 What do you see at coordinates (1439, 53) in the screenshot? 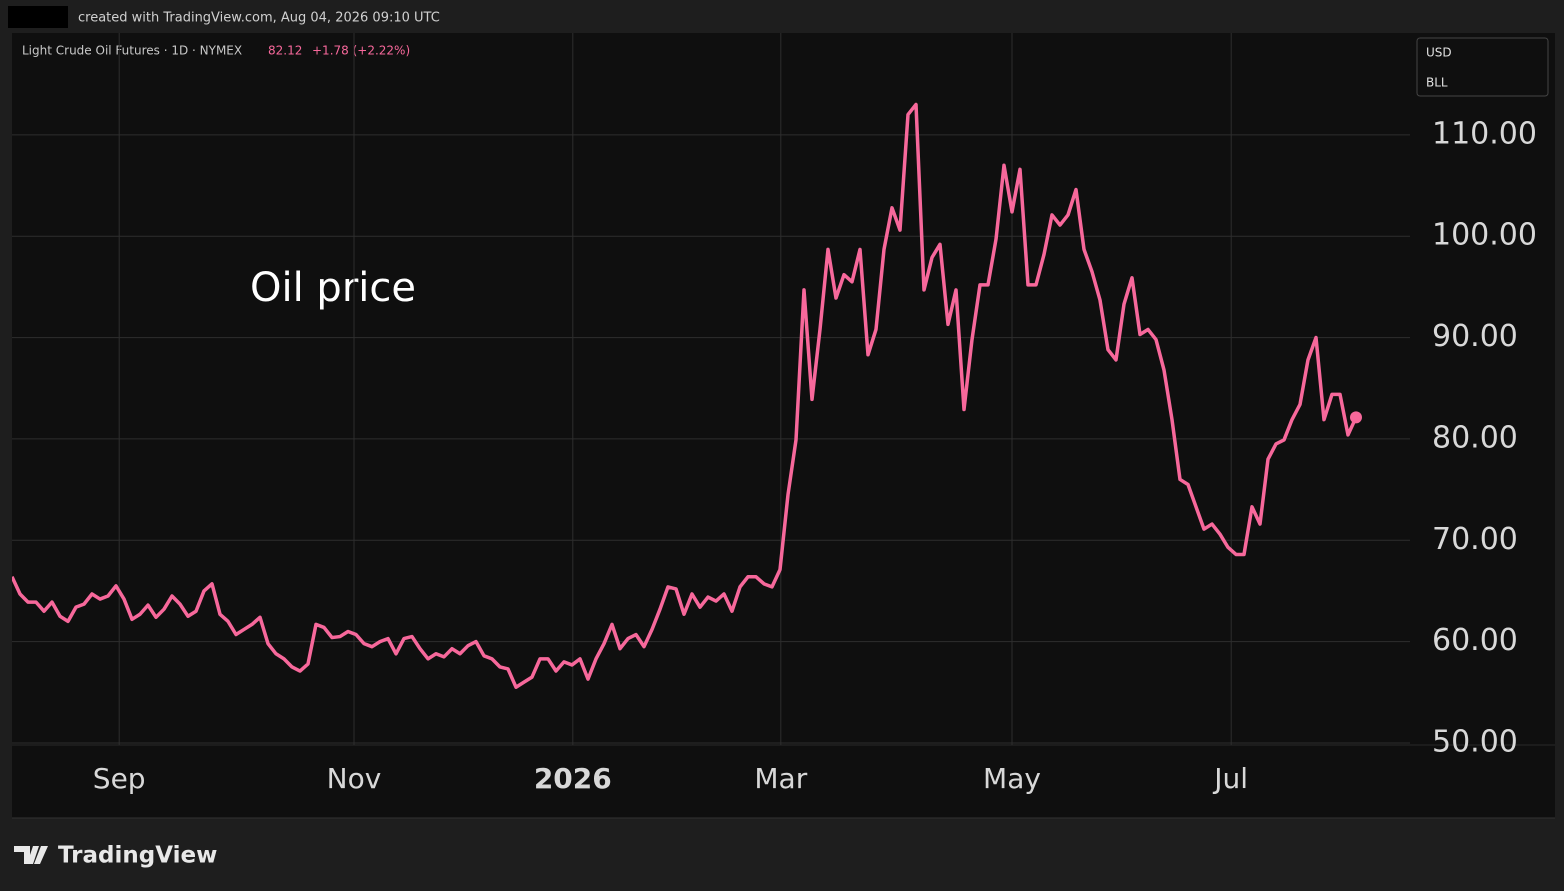
I see `currency: USD` at bounding box center [1439, 53].